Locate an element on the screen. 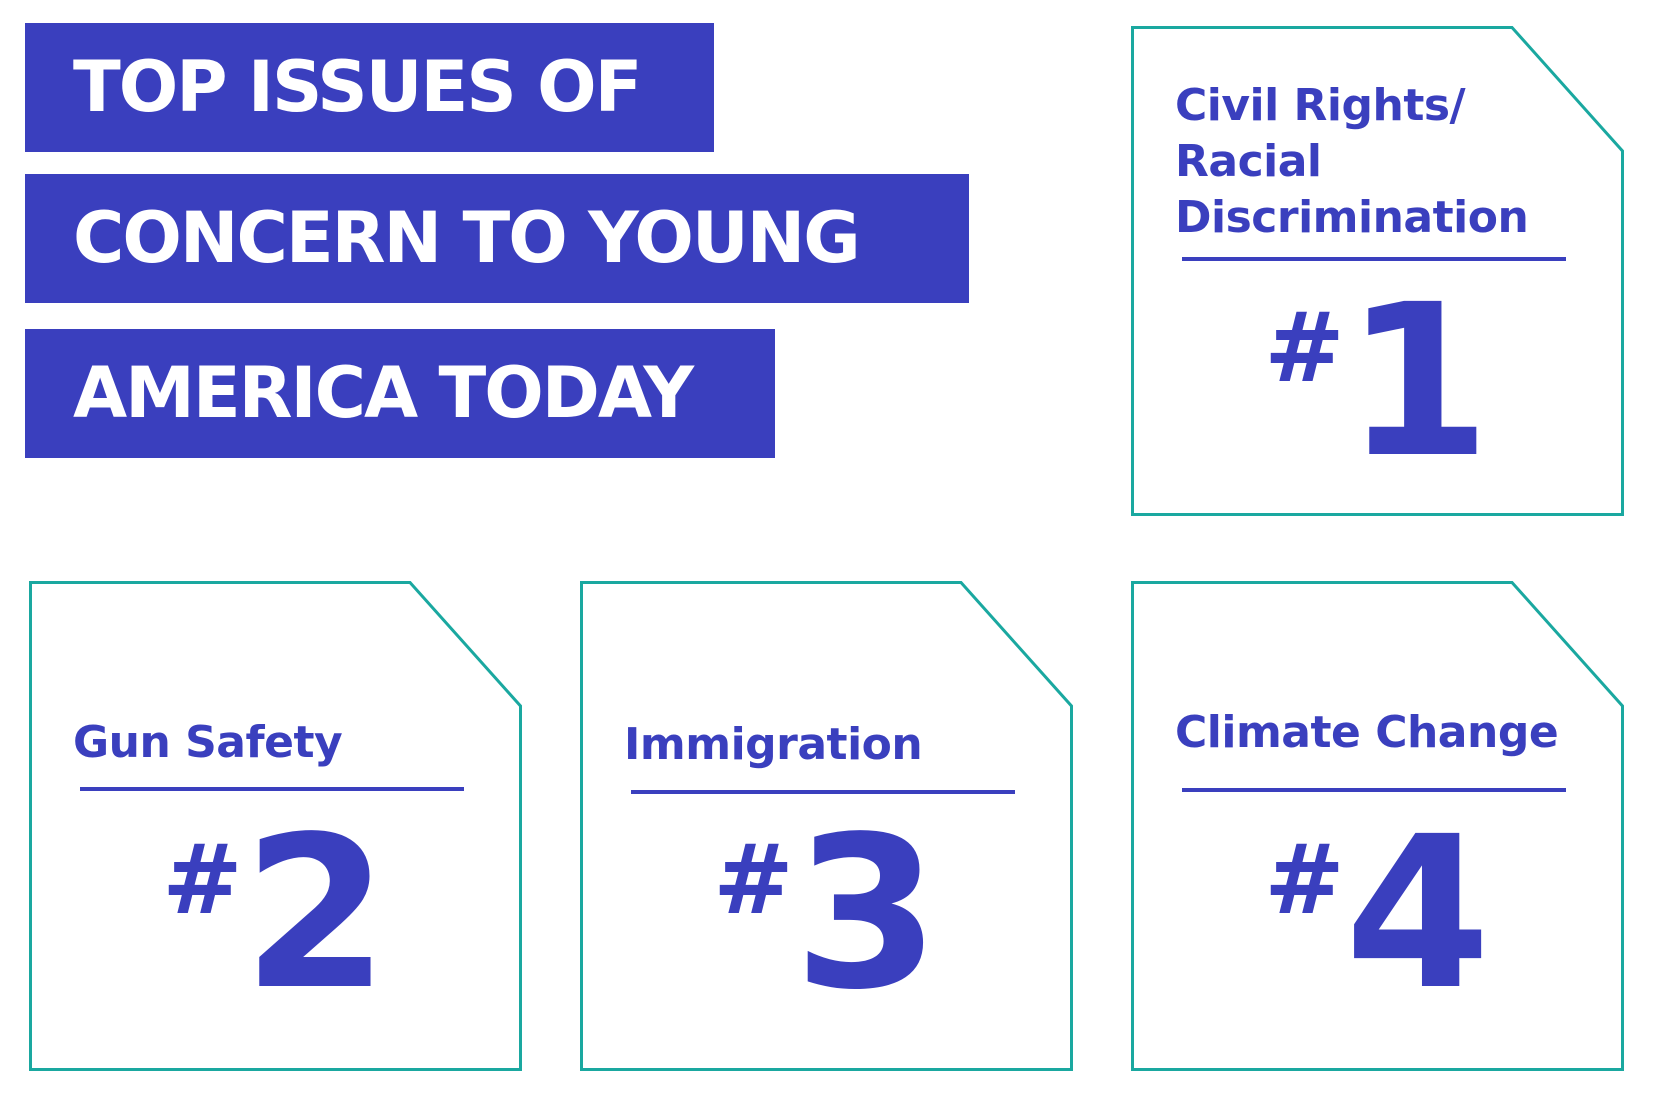 The height and width of the screenshot is (1104, 1657). issue-label: Immigration is located at coordinates (773, 744).